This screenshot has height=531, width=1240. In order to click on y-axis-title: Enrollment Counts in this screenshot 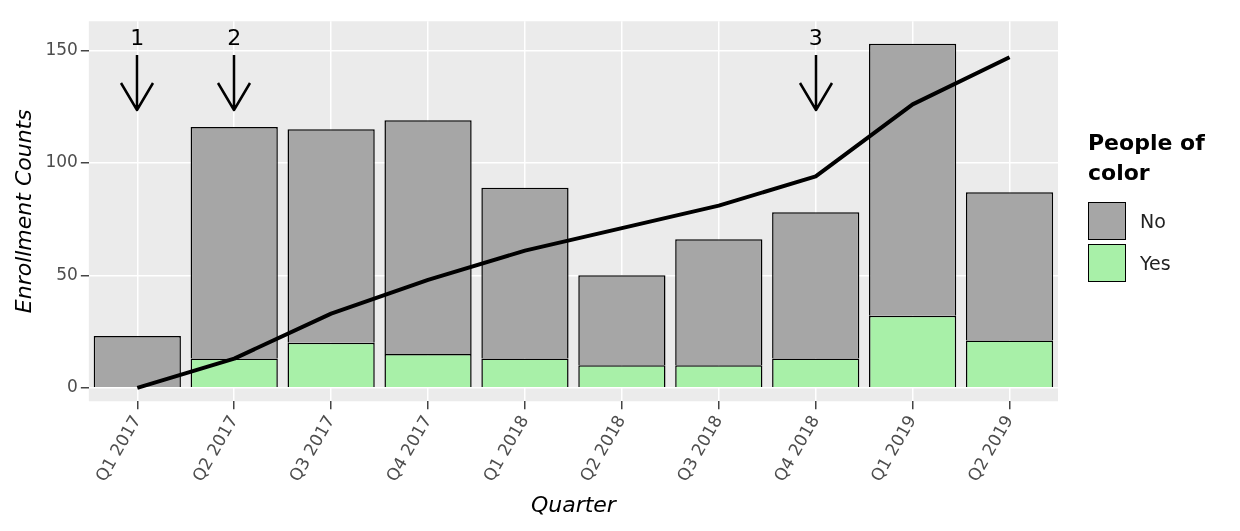, I will do `click(23, 211)`.